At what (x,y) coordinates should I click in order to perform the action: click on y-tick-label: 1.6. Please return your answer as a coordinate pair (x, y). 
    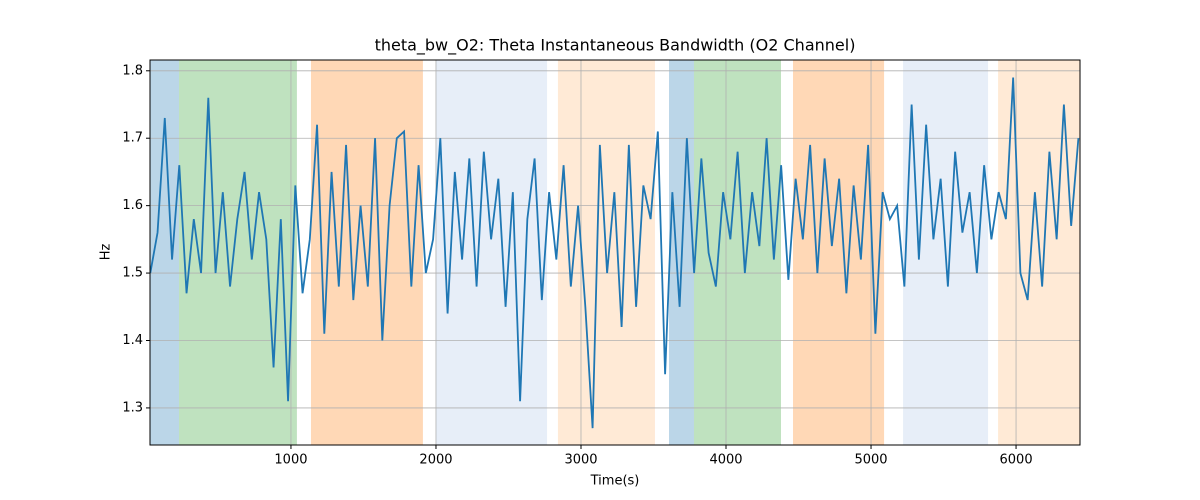
    Looking at the image, I should click on (132, 205).